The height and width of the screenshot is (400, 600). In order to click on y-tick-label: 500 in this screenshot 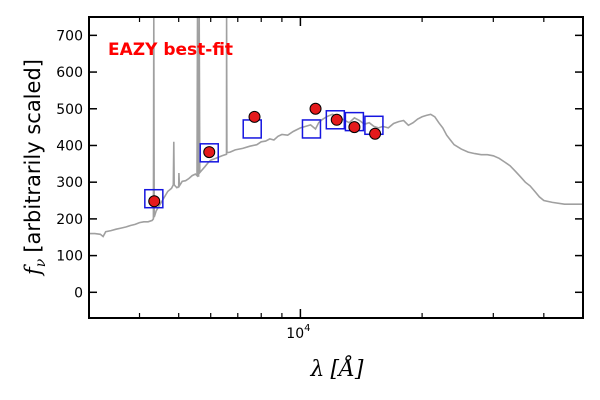, I will do `click(69, 110)`.